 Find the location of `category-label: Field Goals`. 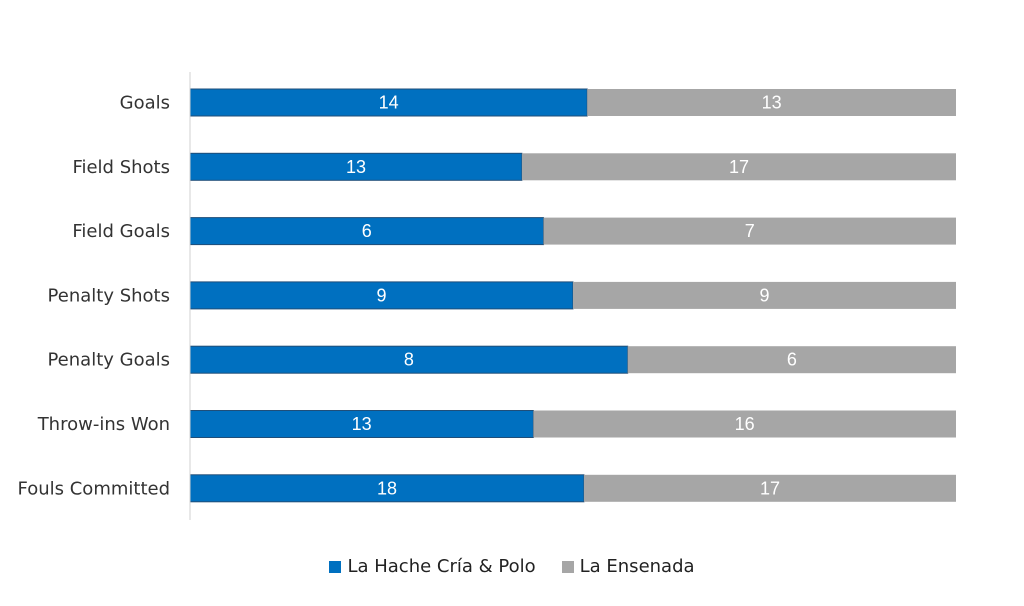

category-label: Field Goals is located at coordinates (121, 231).